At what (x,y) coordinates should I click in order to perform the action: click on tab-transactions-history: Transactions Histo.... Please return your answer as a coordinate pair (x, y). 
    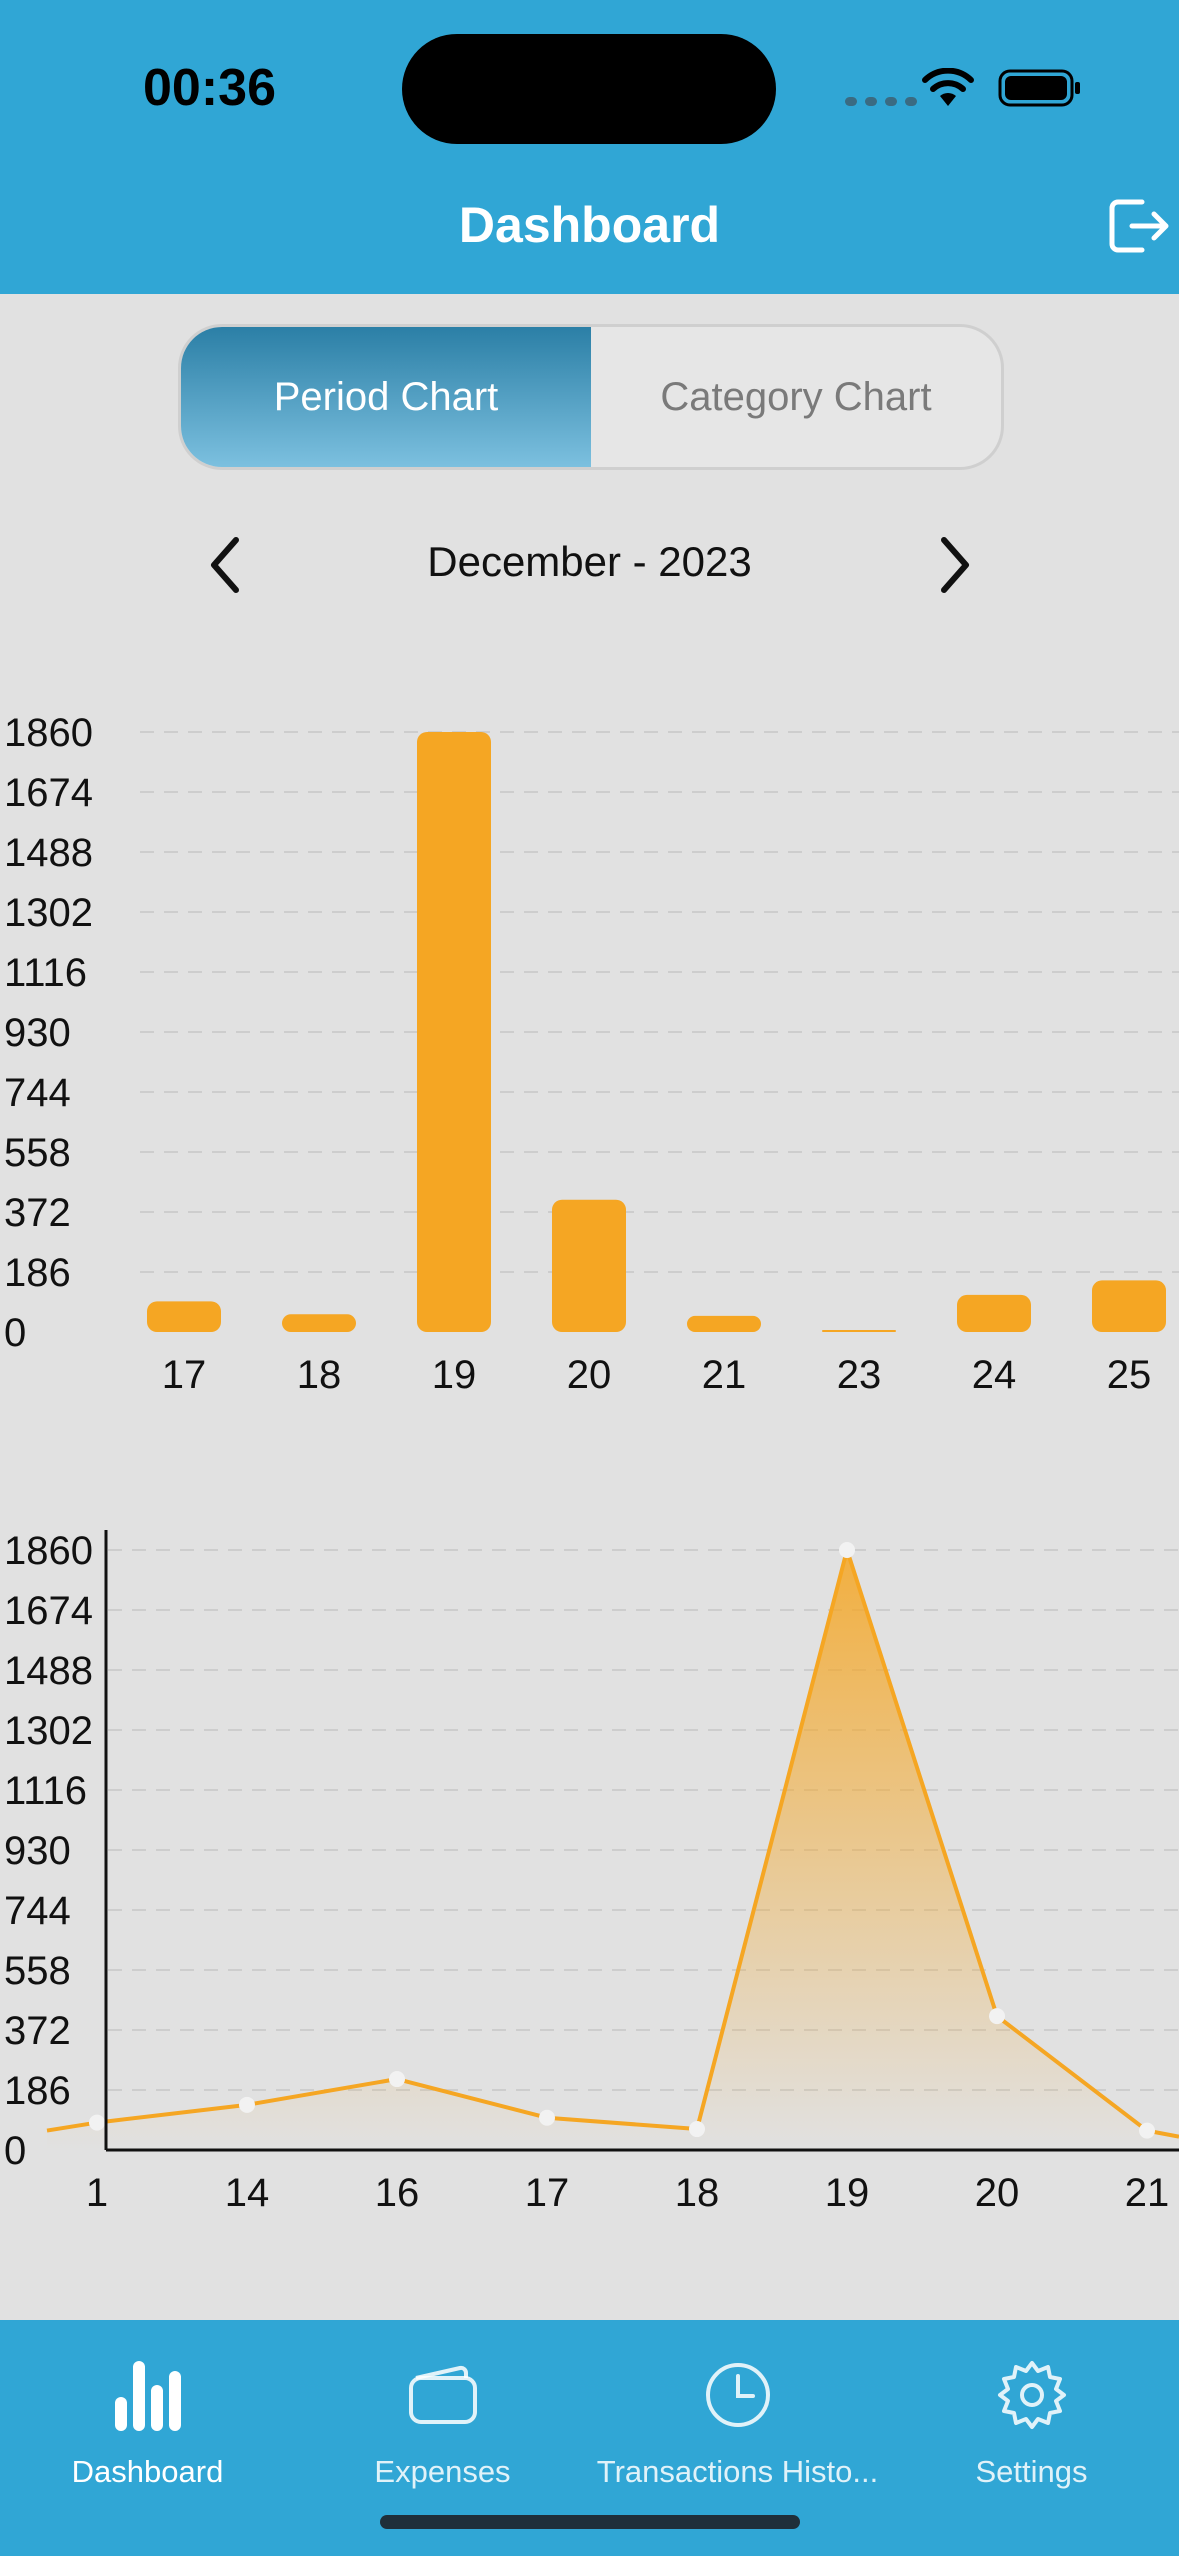
    Looking at the image, I should click on (737, 2415).